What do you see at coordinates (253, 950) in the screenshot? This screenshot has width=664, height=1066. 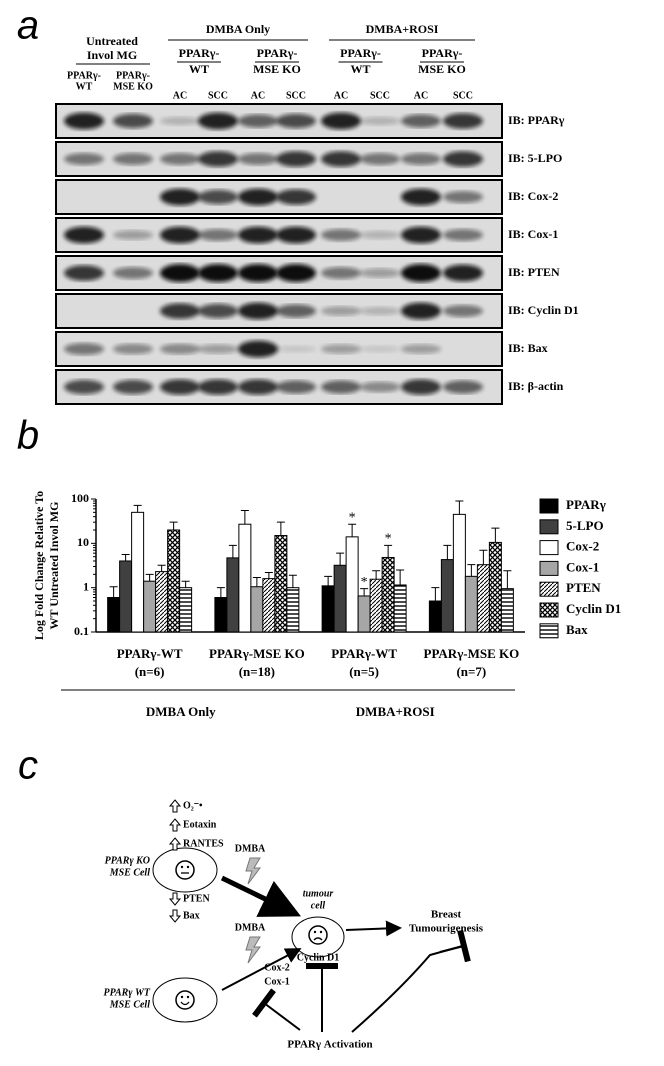 I see `lightning` at bounding box center [253, 950].